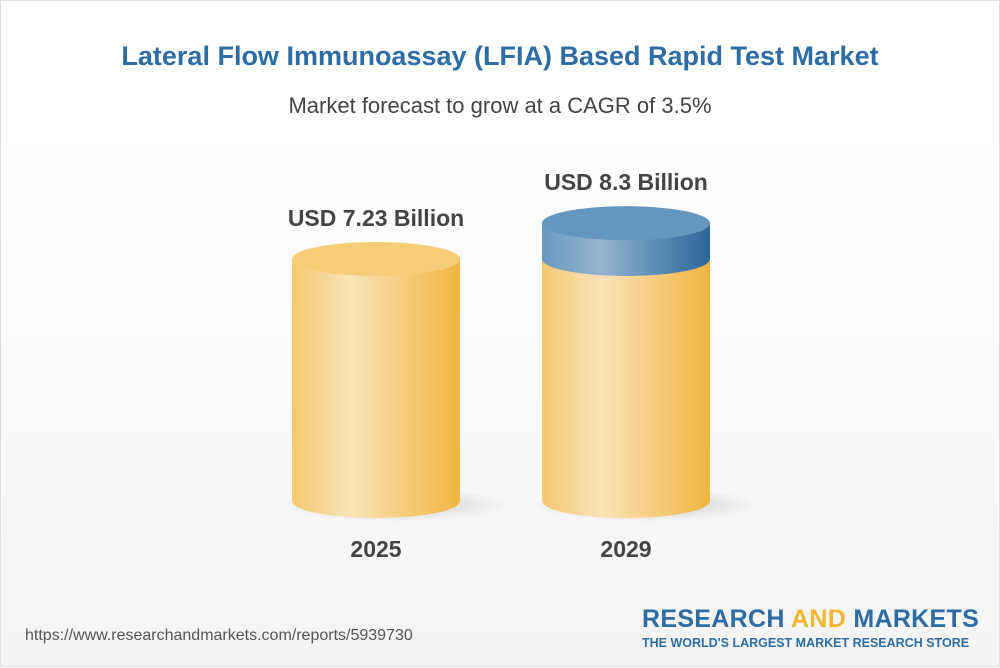  Describe the element at coordinates (376, 388) in the screenshot. I see `cylinder-body-2025` at that location.